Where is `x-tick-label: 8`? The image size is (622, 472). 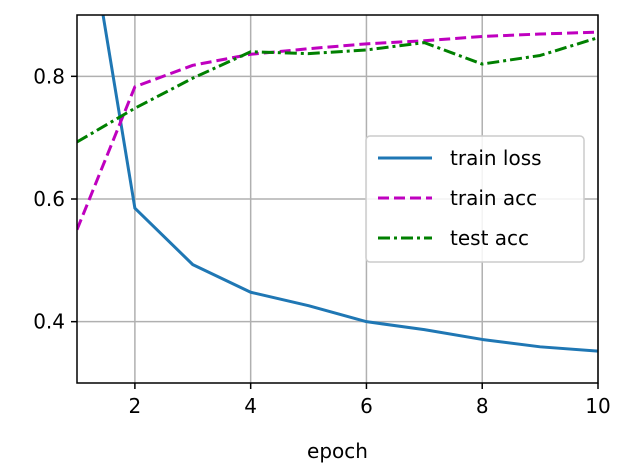 x-tick-label: 8 is located at coordinates (482, 406).